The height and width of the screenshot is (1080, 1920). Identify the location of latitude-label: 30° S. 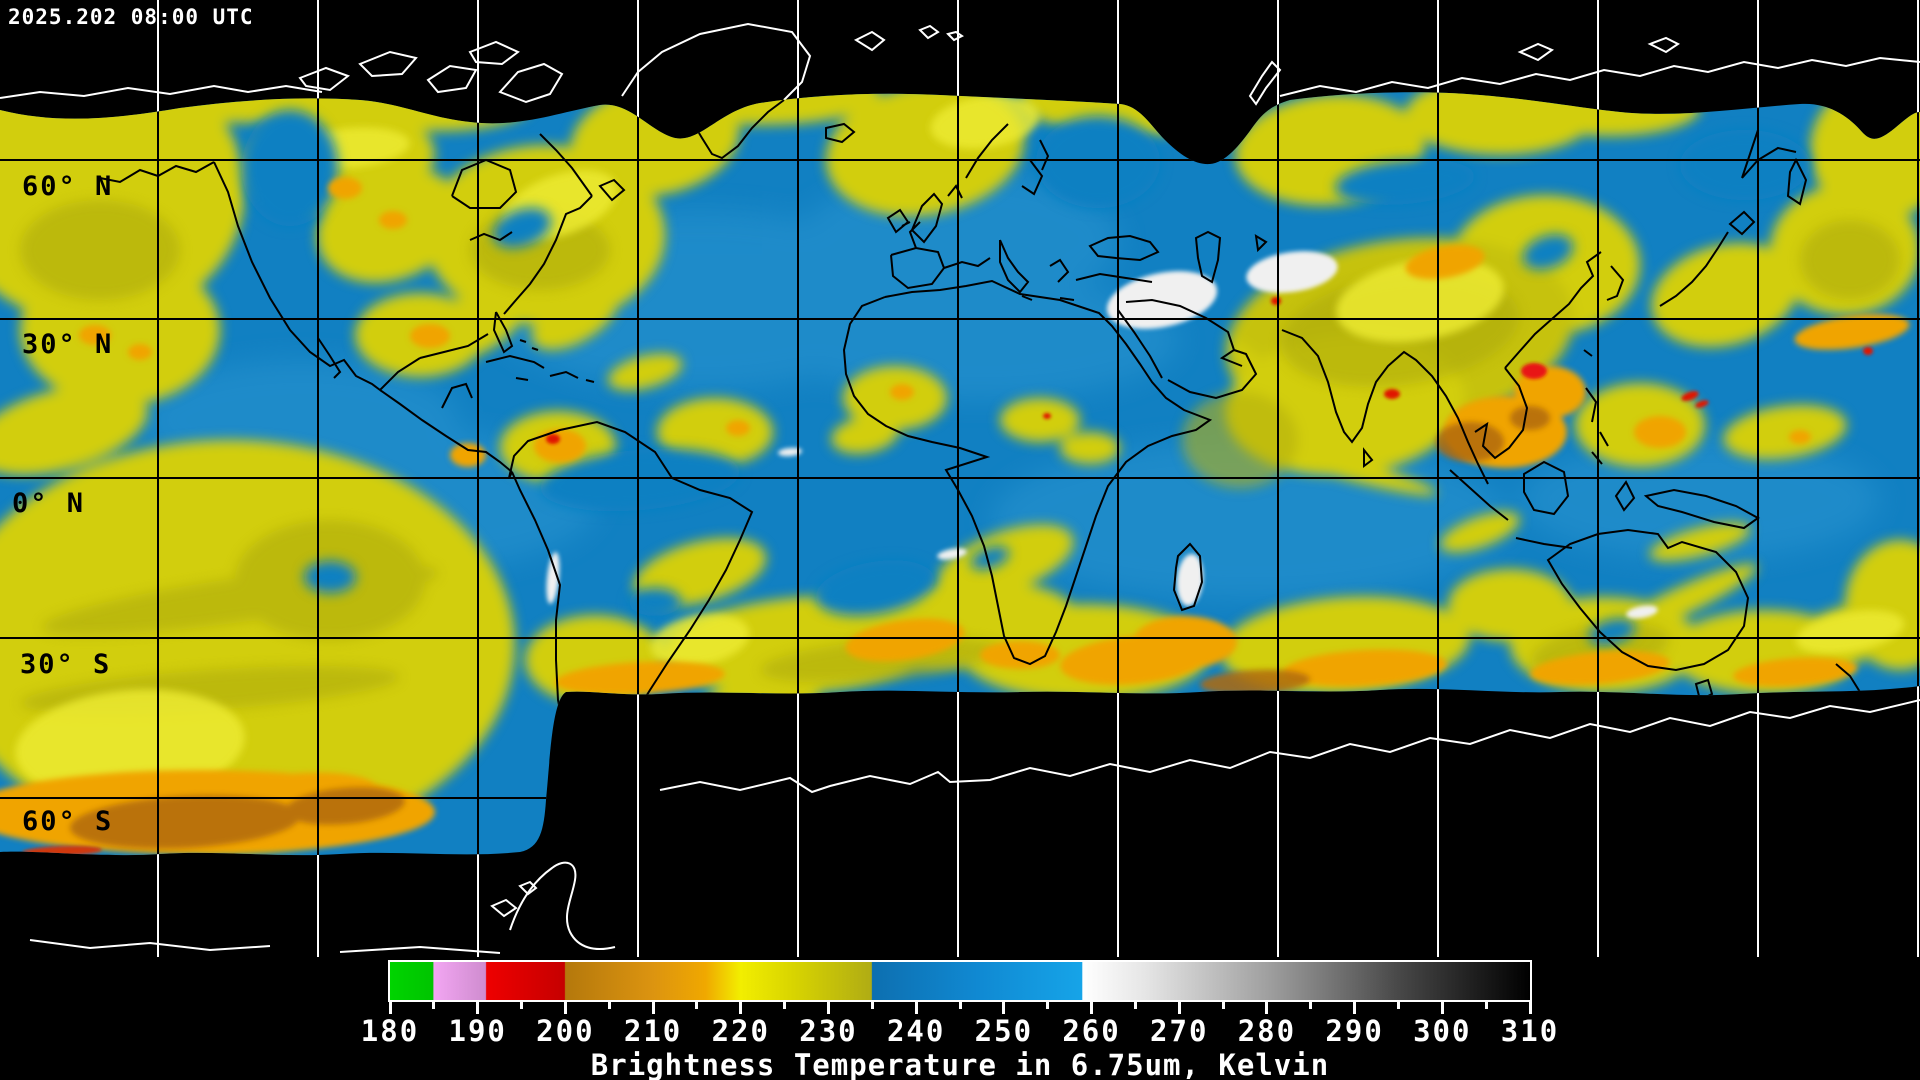
(65, 664).